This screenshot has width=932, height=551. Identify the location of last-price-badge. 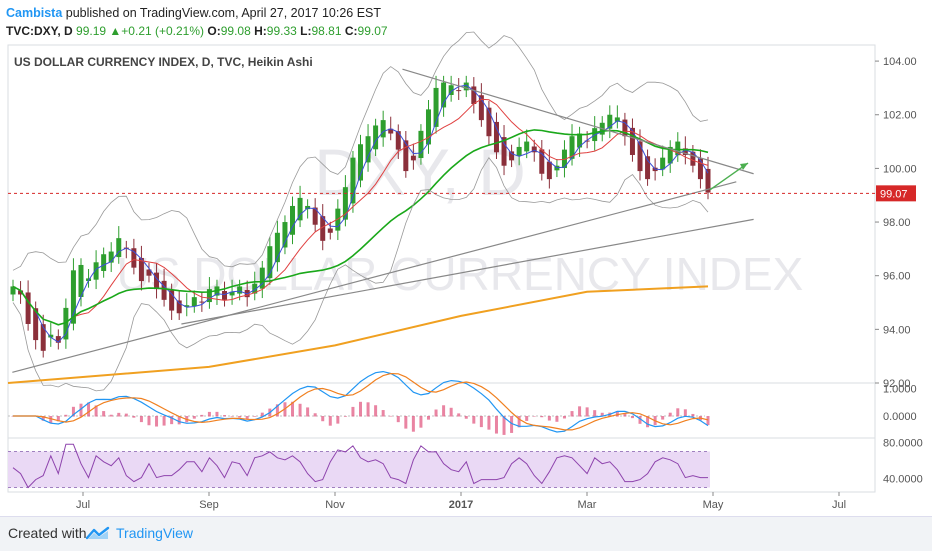
(896, 193).